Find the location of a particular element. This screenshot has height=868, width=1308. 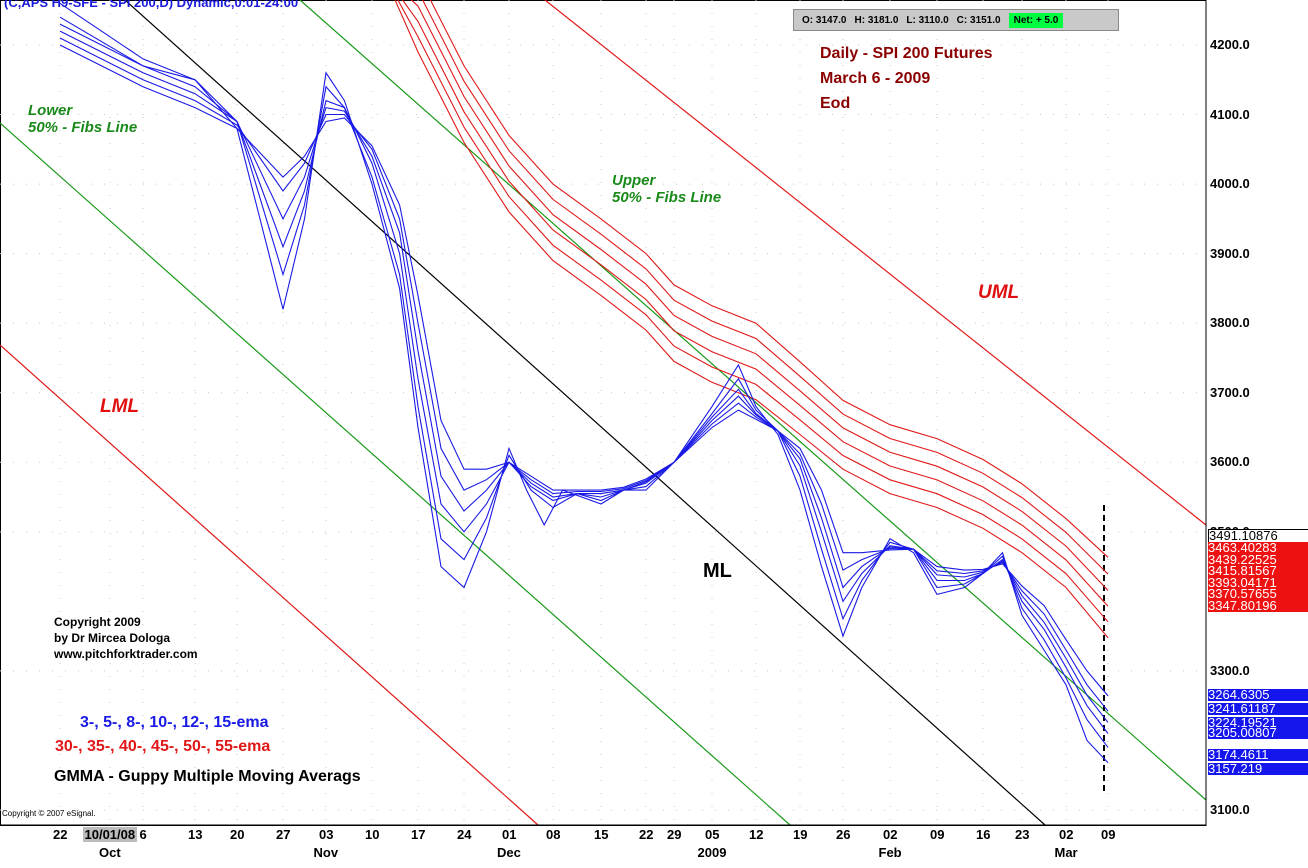

x-tick-label: 13 is located at coordinates (195, 834).